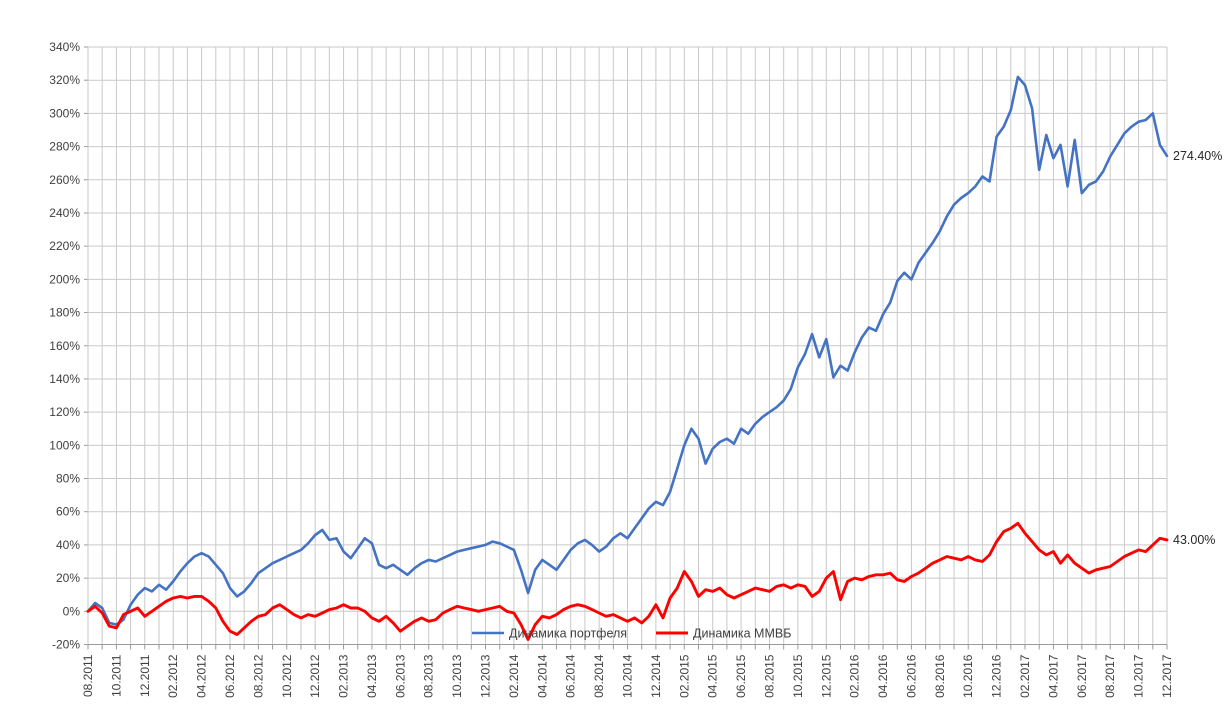 The width and height of the screenshot is (1229, 725). I want to click on x-axis-tick-label: 12.2016, so click(997, 676).